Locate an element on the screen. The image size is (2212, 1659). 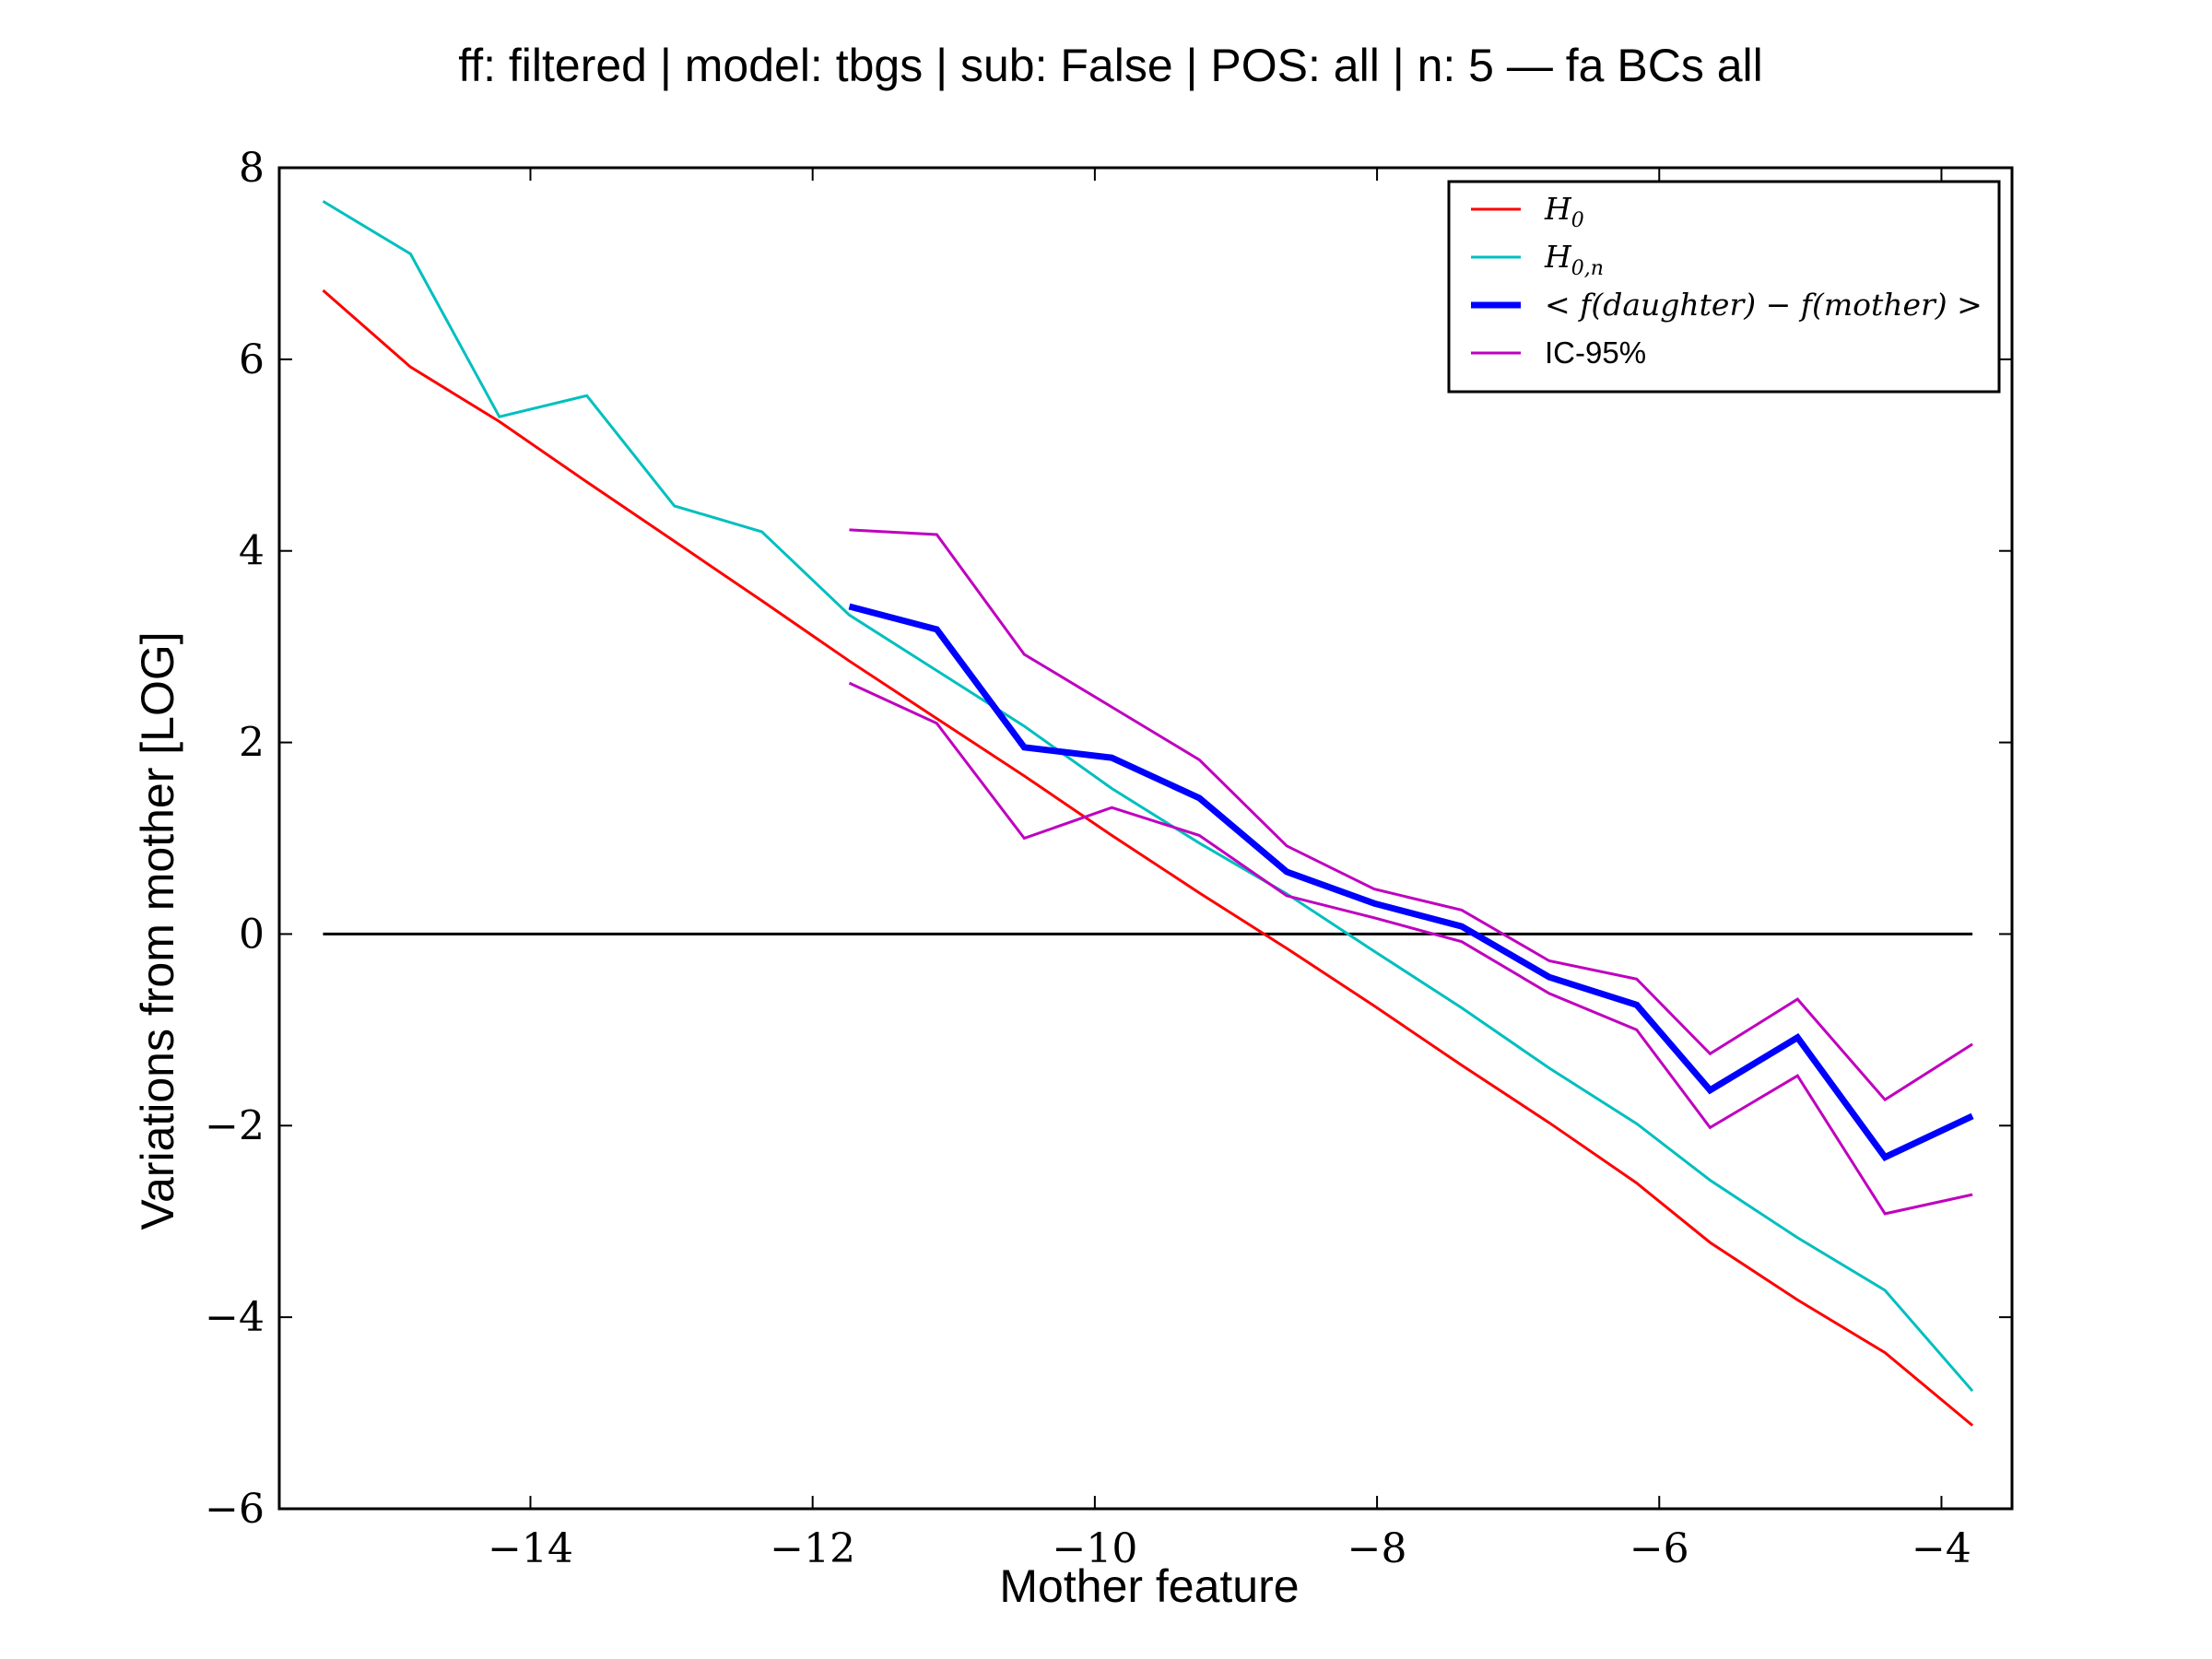
x-tick-label: −14 is located at coordinates (530, 1548).